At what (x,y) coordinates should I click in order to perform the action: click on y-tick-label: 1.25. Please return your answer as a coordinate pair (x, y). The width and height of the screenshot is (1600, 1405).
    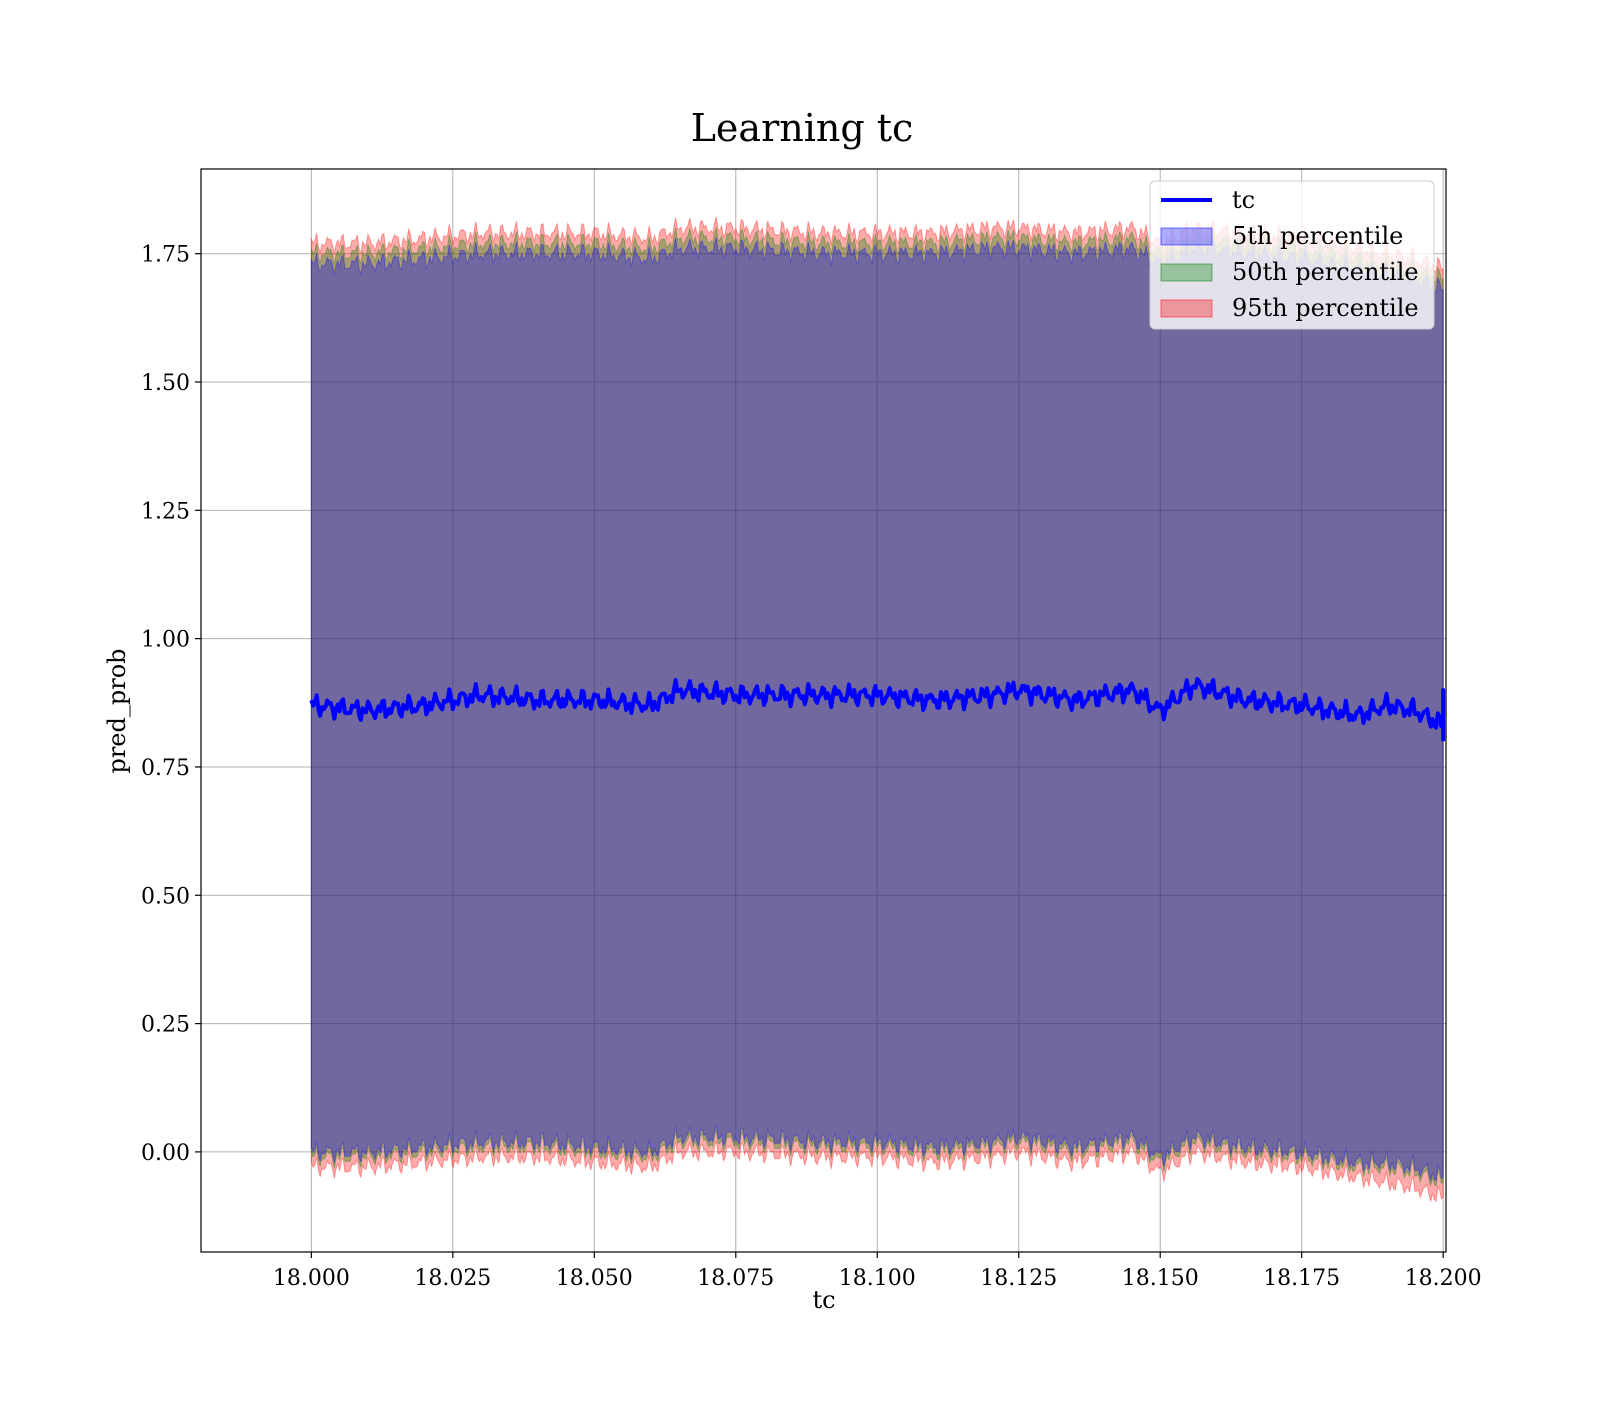
    Looking at the image, I should click on (165, 511).